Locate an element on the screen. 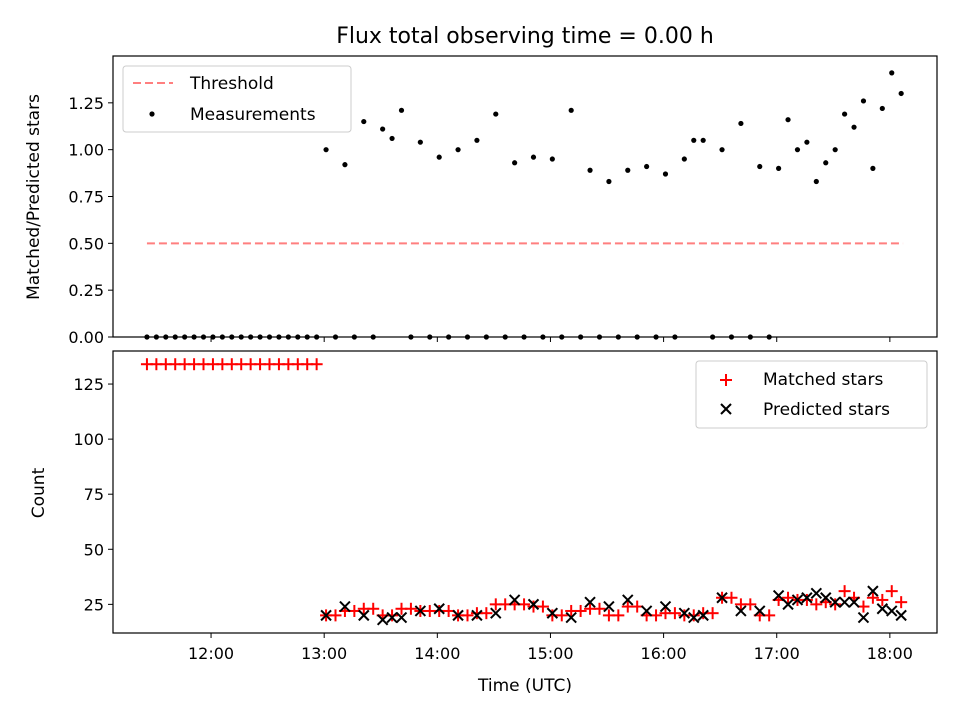 Image resolution: width=960 pixels, height=720 pixels. top-y-tick-label: 0.75 is located at coordinates (86, 197).